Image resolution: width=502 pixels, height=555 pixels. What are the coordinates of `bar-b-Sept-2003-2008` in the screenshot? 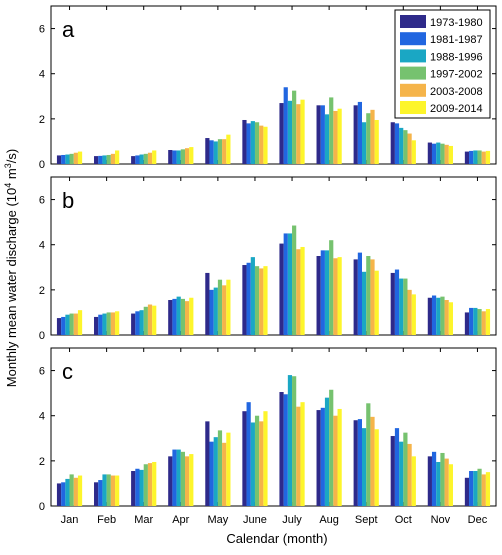 It's located at (372, 297).